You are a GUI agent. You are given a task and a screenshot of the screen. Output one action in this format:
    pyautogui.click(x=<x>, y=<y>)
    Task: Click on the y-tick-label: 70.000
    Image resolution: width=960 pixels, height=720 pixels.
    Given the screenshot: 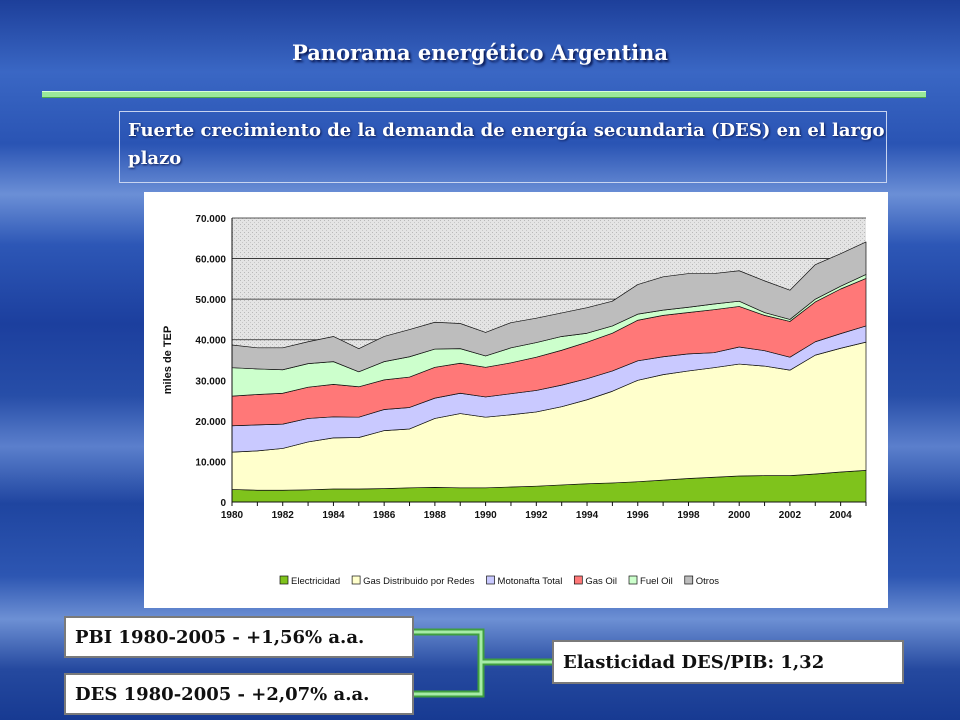 What is the action you would take?
    pyautogui.click(x=210, y=219)
    